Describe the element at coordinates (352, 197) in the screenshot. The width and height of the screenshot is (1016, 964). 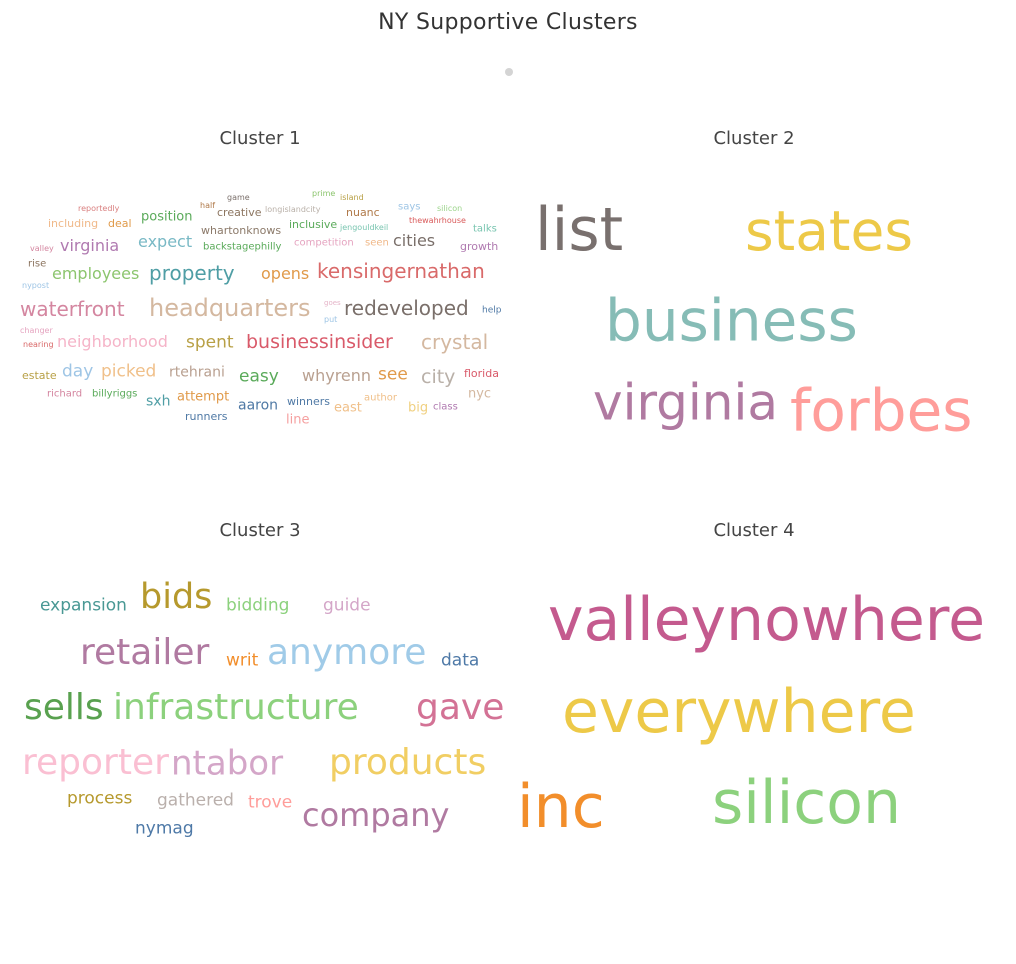
I see `cluster-1-word: island` at that location.